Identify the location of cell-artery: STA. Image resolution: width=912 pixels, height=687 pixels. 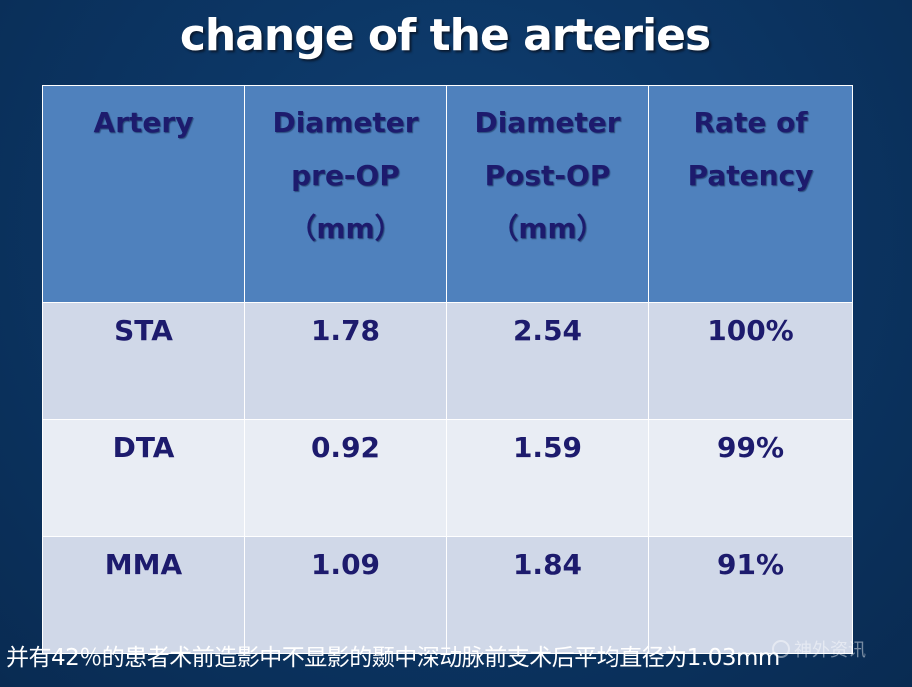
(143, 361).